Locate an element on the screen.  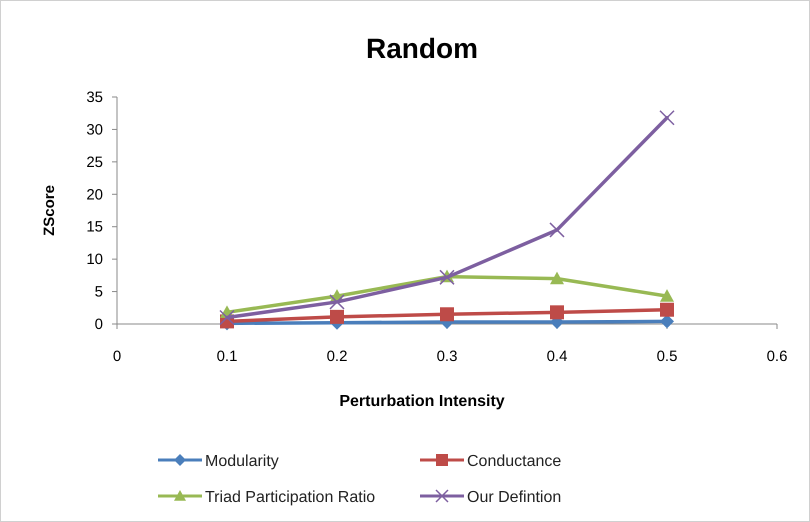
x-axis-title: Perturbation Intensity is located at coordinates (422, 401).